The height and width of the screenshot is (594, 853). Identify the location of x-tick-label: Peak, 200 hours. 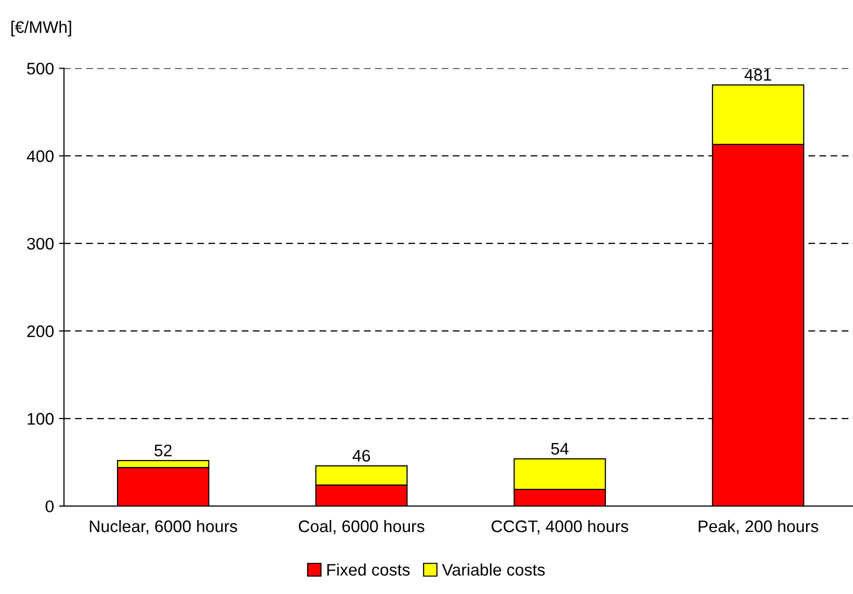
(758, 527).